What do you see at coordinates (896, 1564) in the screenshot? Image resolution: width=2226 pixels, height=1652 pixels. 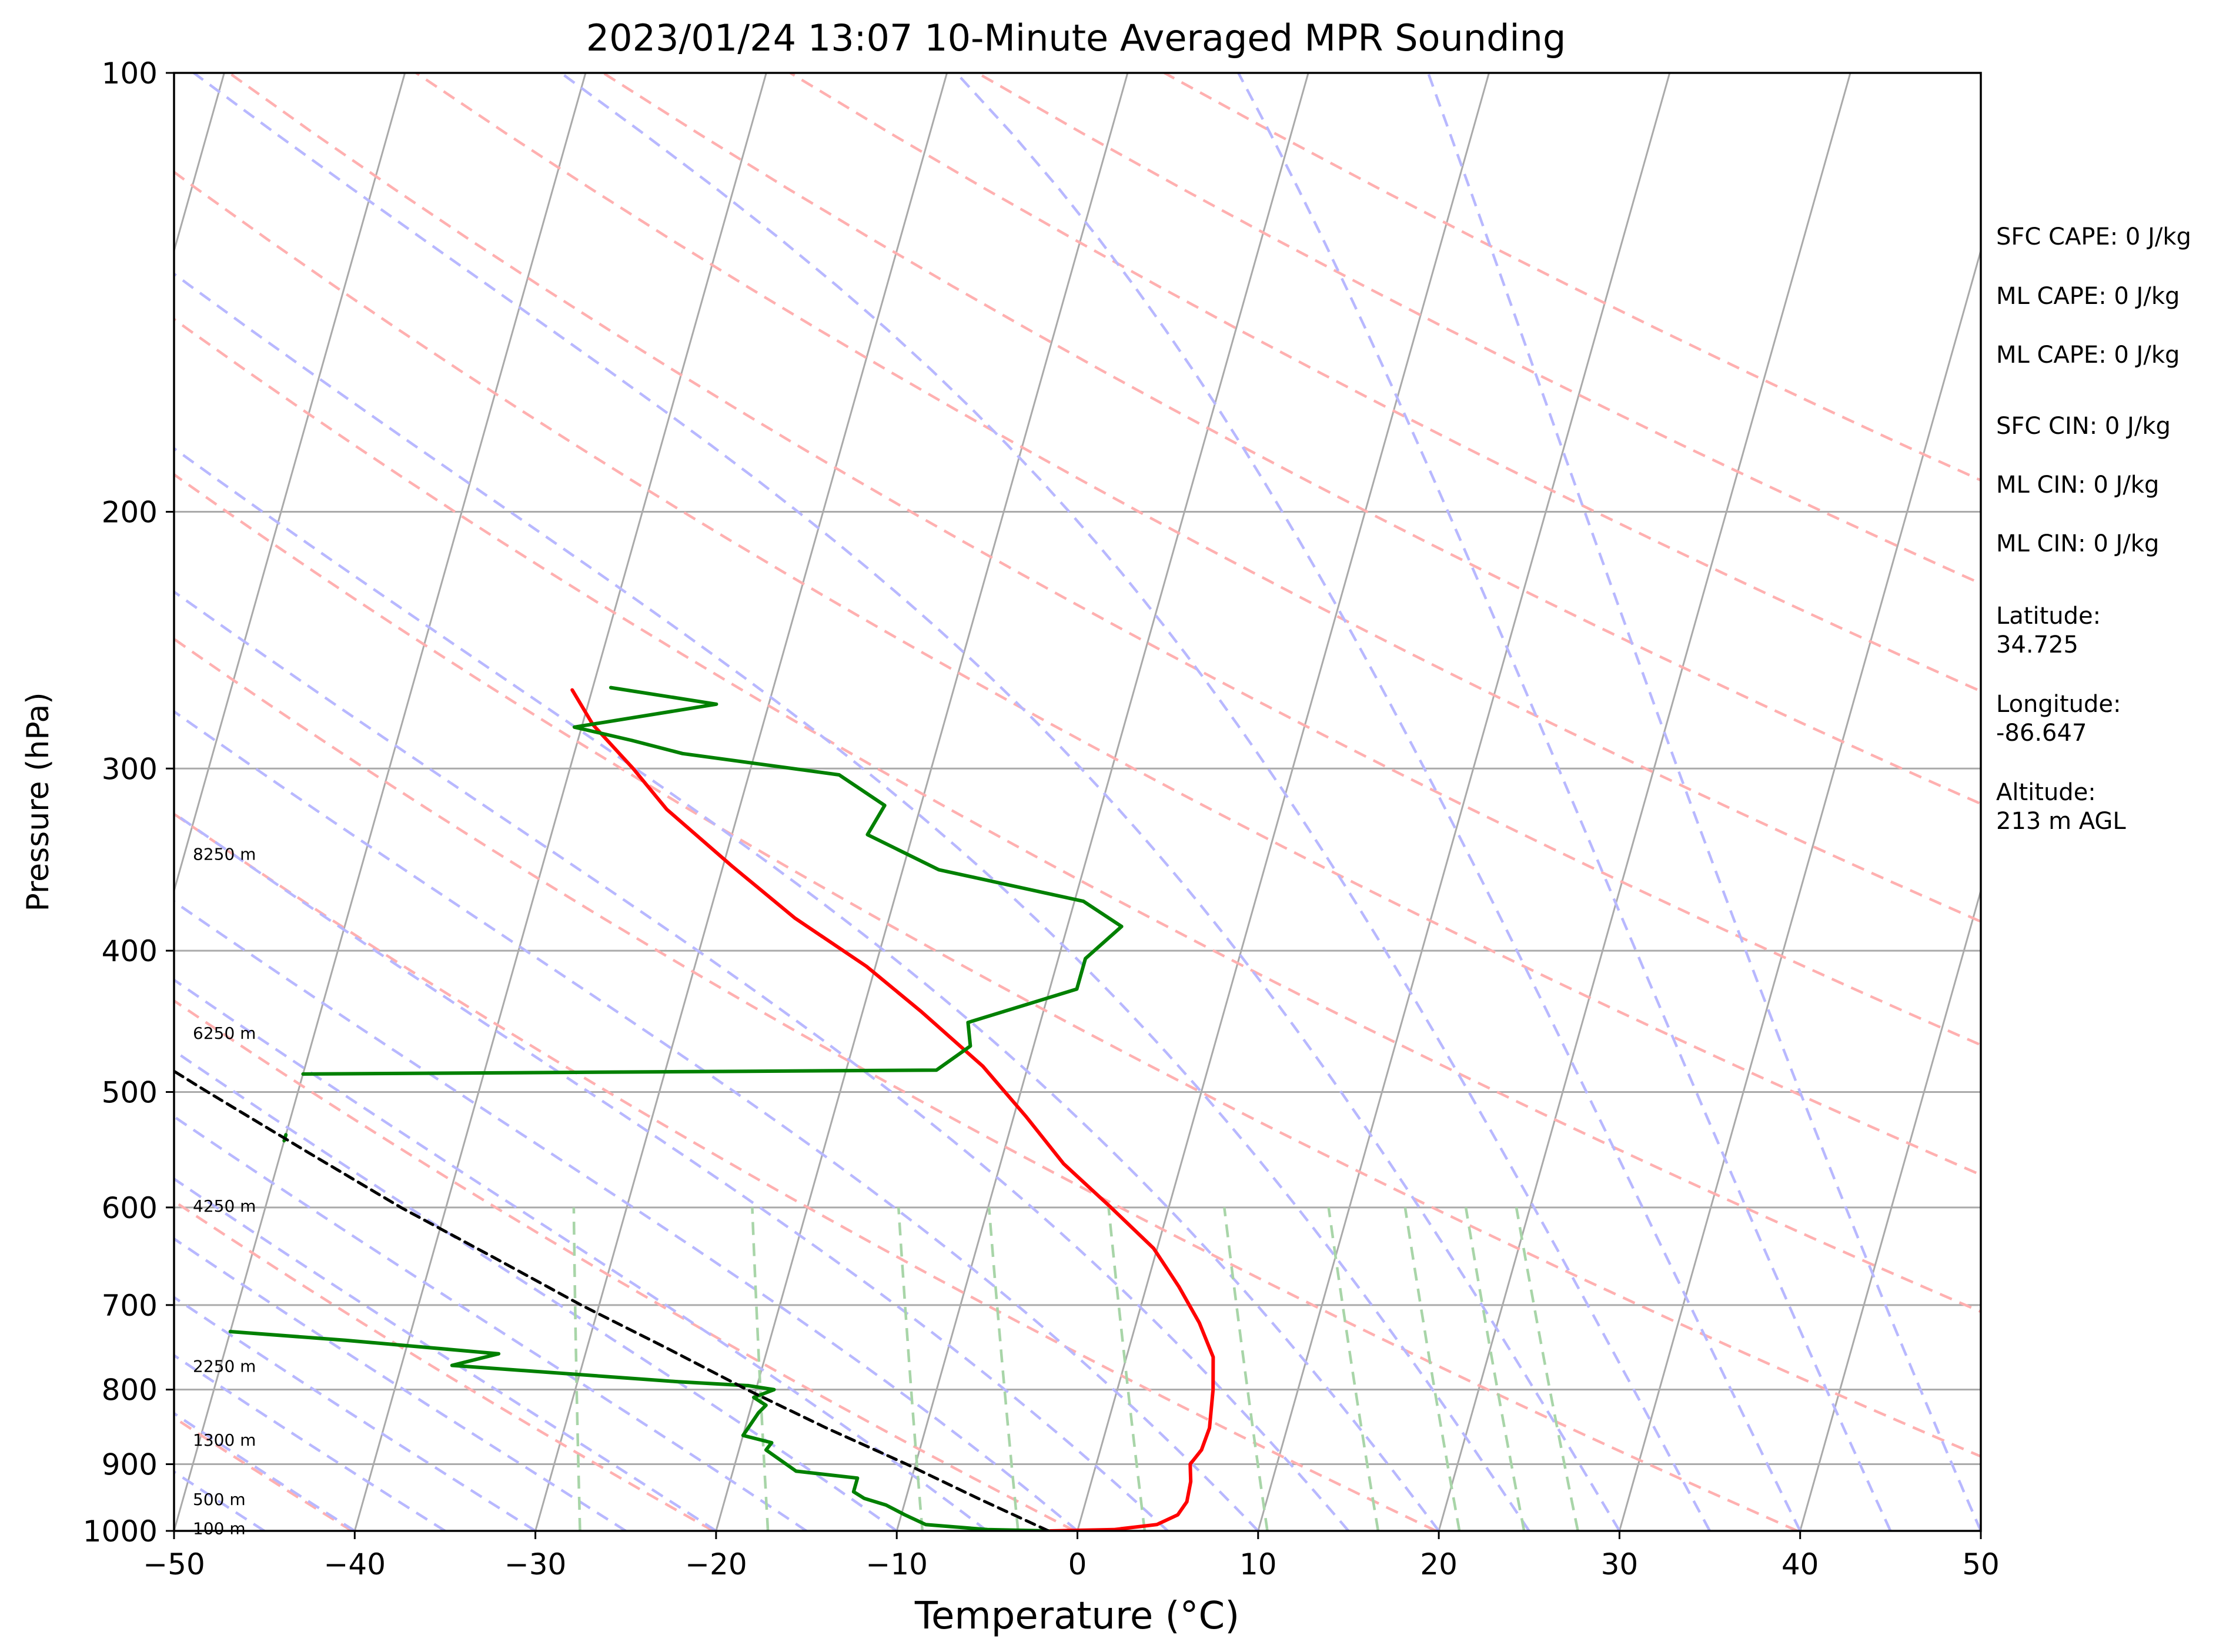 I see `x-tick-label: −10` at bounding box center [896, 1564].